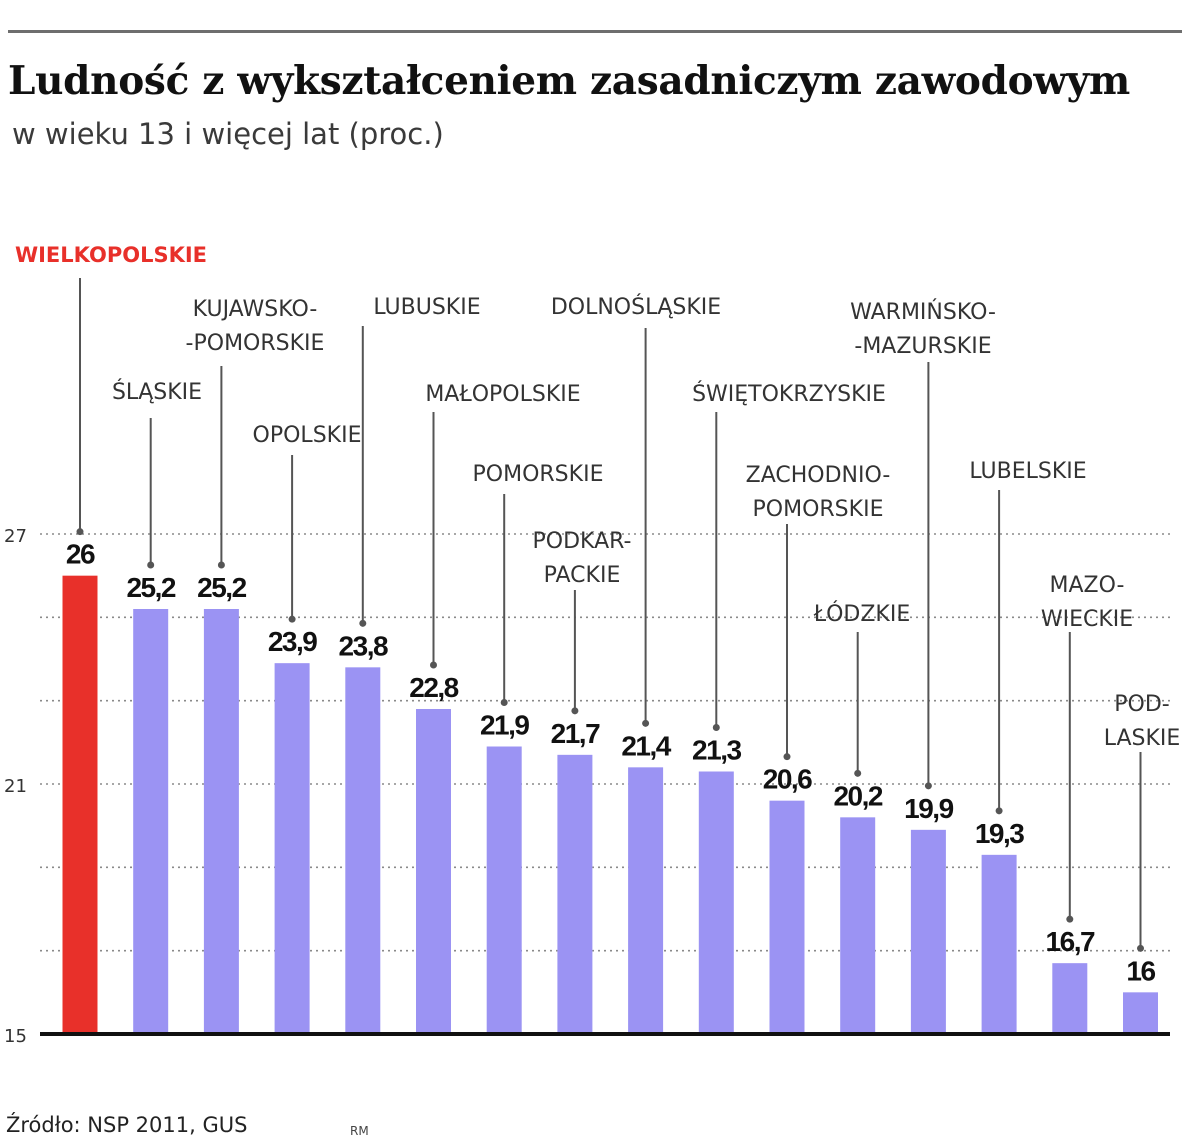 This screenshot has width=1200, height=1142. I want to click on category-label: WIELKOPOLSKIE, so click(111, 255).